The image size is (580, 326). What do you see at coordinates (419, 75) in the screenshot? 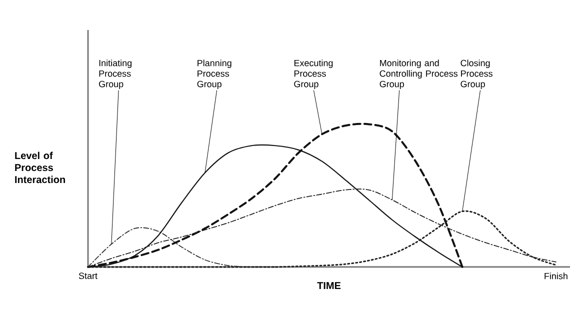
I see `text: Monitoring and Controlling Process Group` at bounding box center [419, 75].